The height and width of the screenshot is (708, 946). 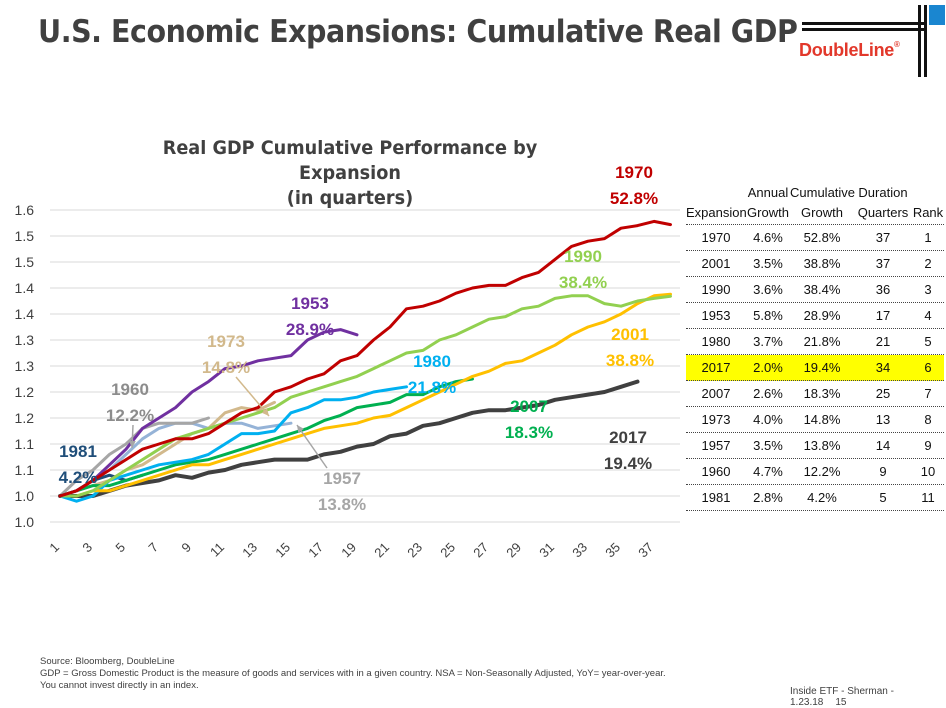 What do you see at coordinates (716, 419) in the screenshot?
I see `table-cell: 1973` at bounding box center [716, 419].